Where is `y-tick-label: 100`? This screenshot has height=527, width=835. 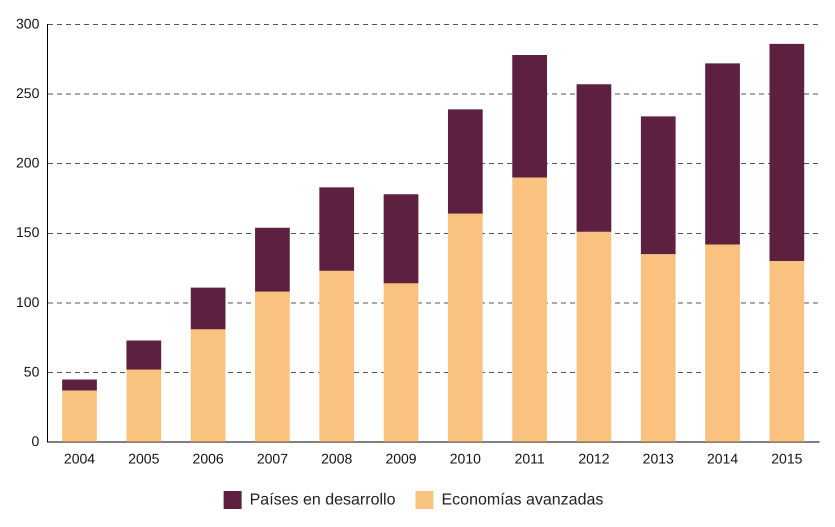 y-tick-label: 100 is located at coordinates (28, 302).